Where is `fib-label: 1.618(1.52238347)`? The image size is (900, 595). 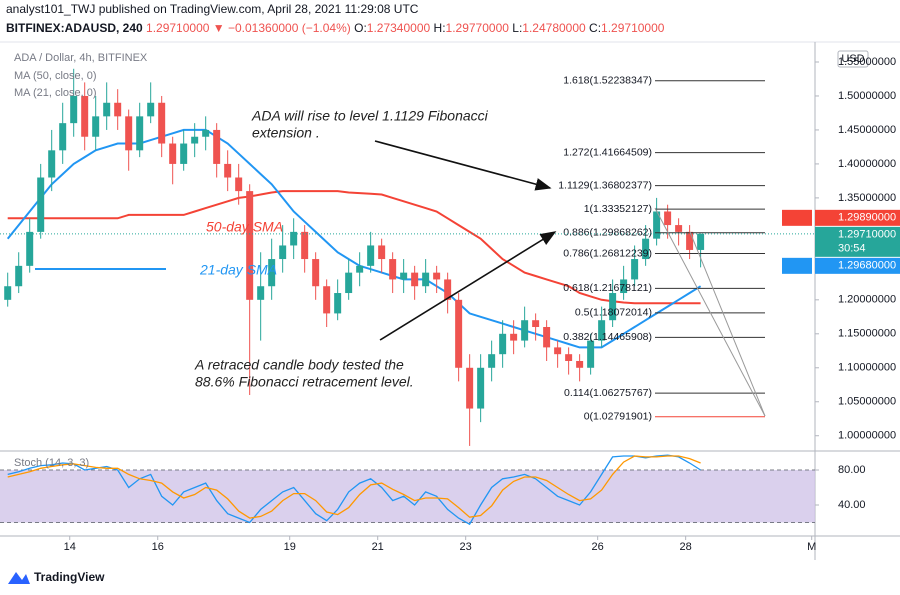 fib-label: 1.618(1.52238347) is located at coordinates (607, 81).